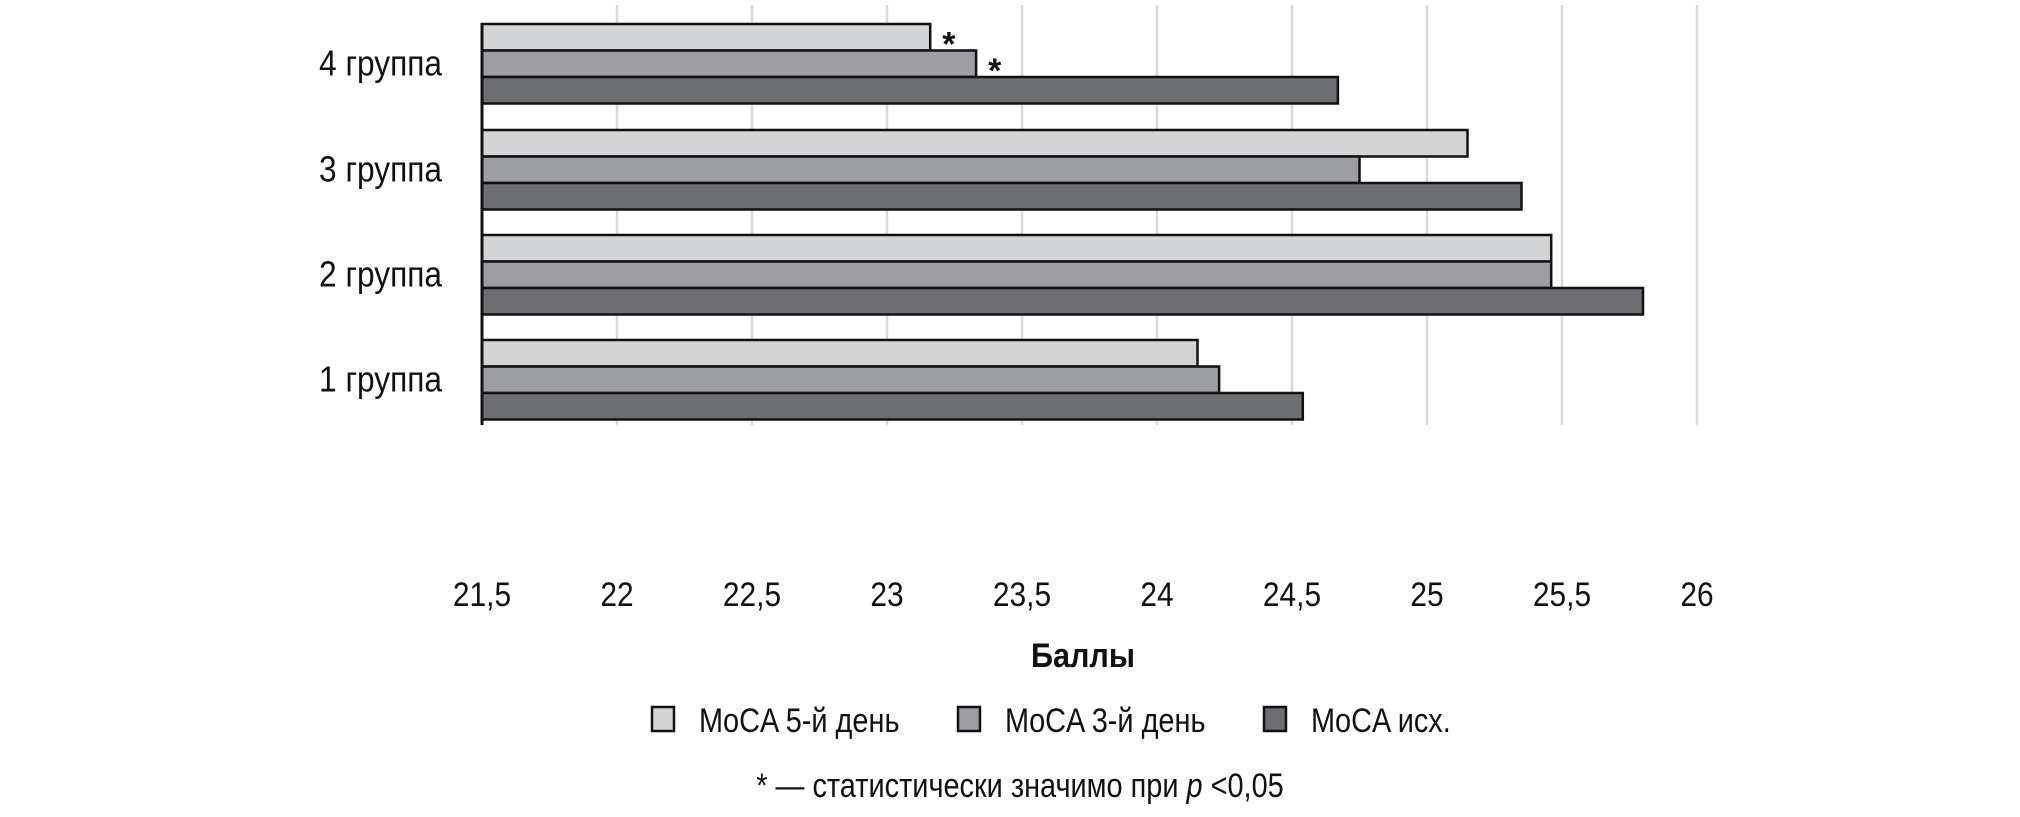 This screenshot has width=2020, height=817. Describe the element at coordinates (380, 275) in the screenshot. I see `category-label: 2 группа` at that location.